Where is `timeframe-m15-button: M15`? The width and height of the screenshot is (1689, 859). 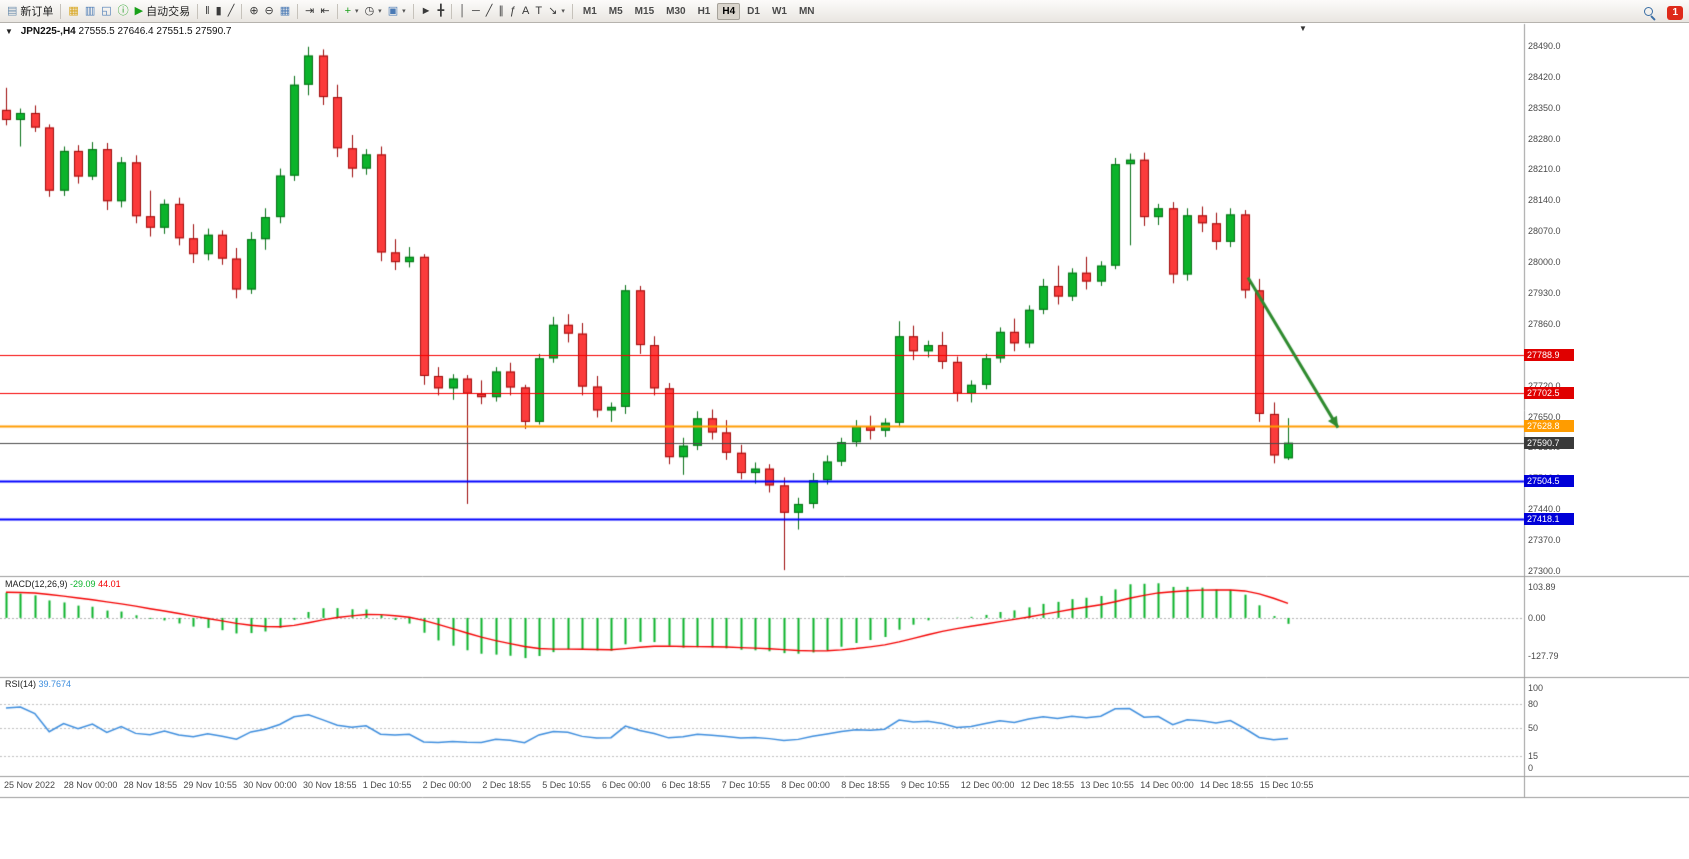 timeframe-m15-button: M15 is located at coordinates (644, 11).